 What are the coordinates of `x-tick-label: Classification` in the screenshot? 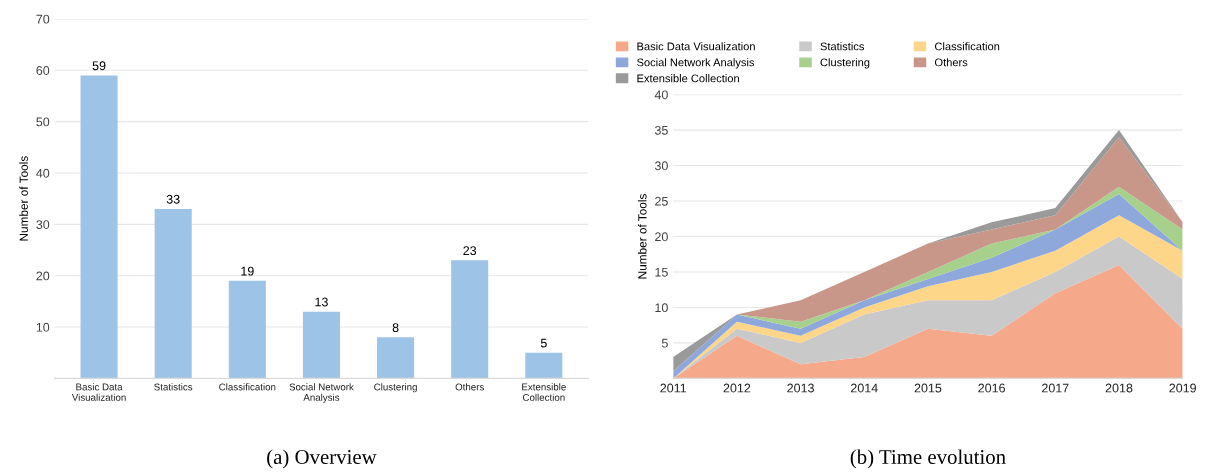 It's located at (247, 387).